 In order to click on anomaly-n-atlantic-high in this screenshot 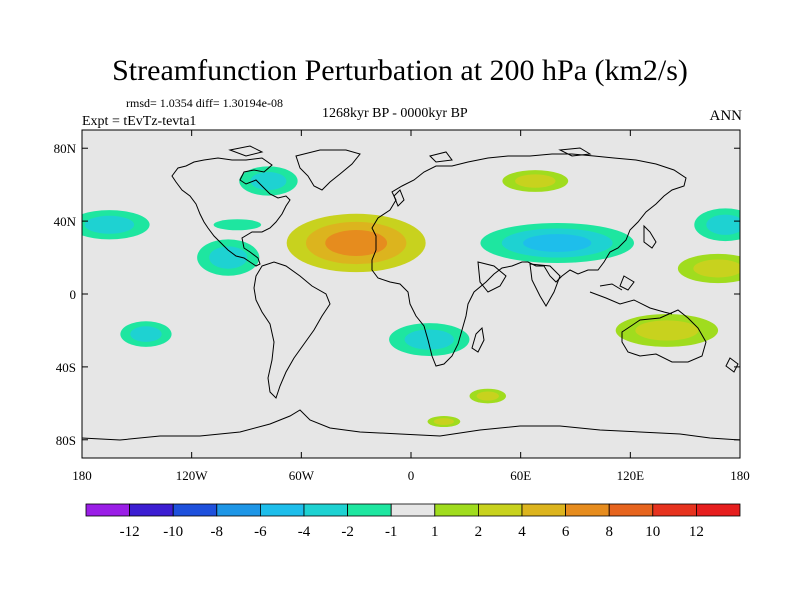, I will do `click(356, 243)`.